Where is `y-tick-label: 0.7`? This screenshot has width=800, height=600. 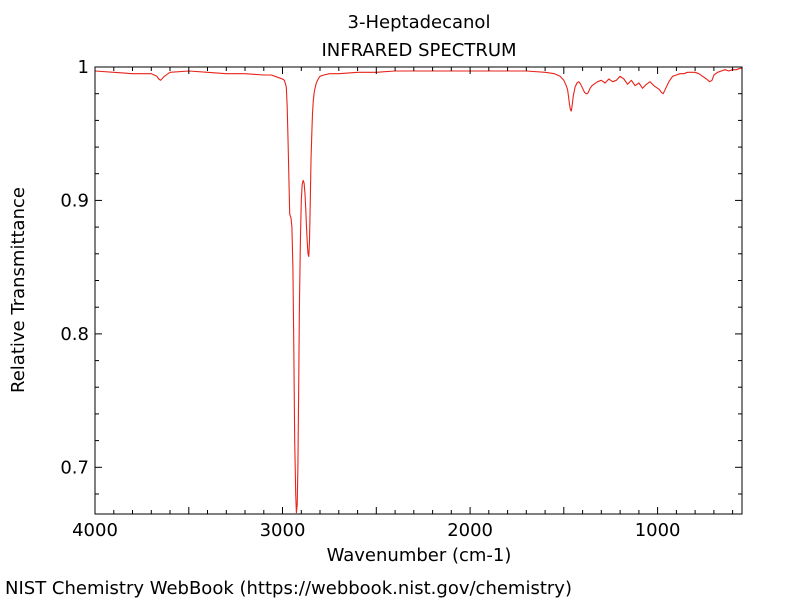
y-tick-label: 0.7 is located at coordinates (74, 467).